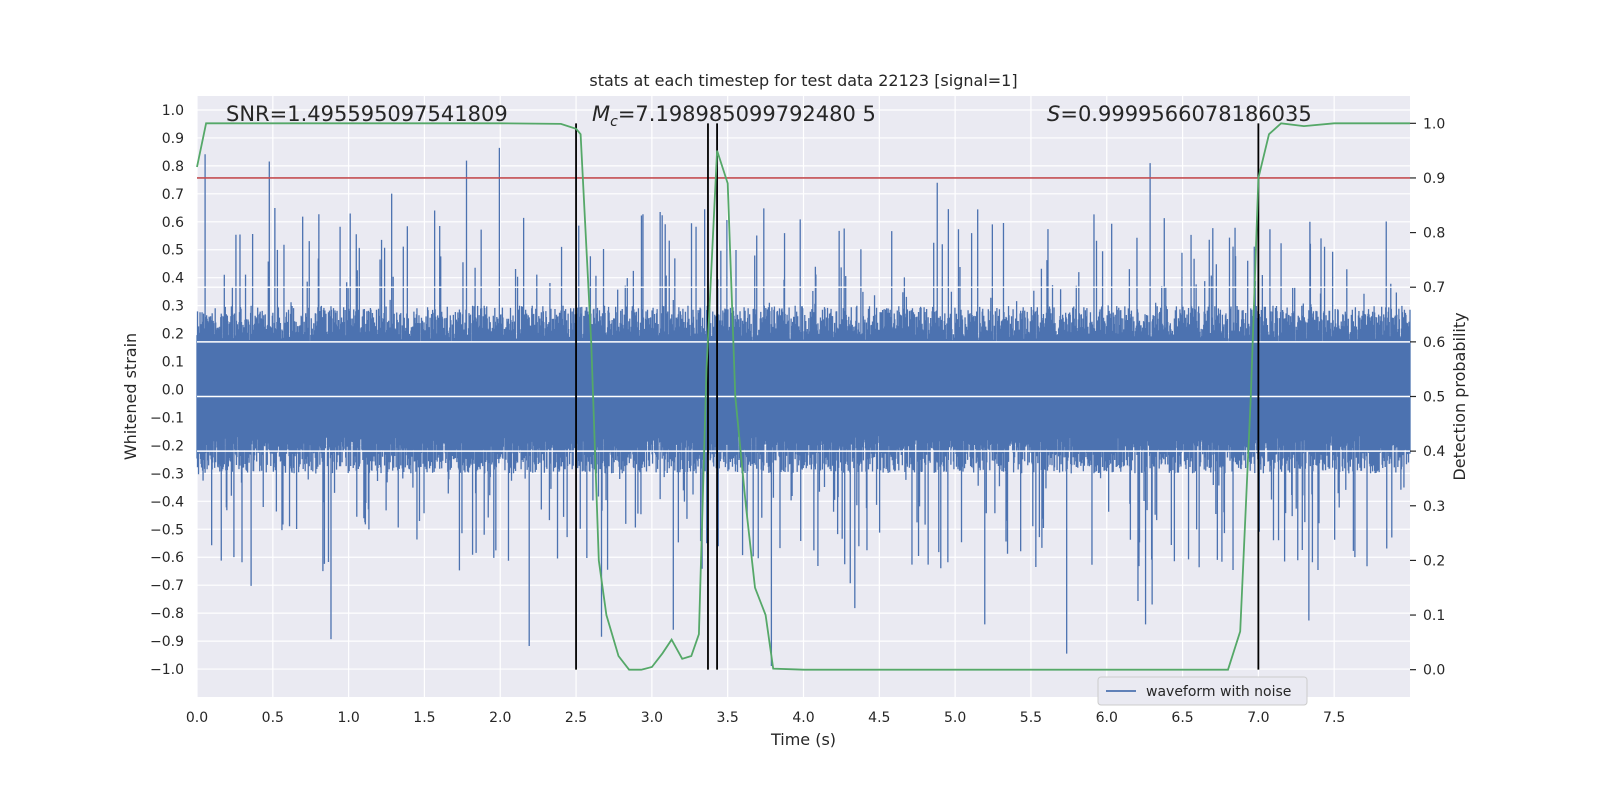 This screenshot has width=1600, height=800. I want to click on y2-tick-label: 0.1, so click(1434, 616).